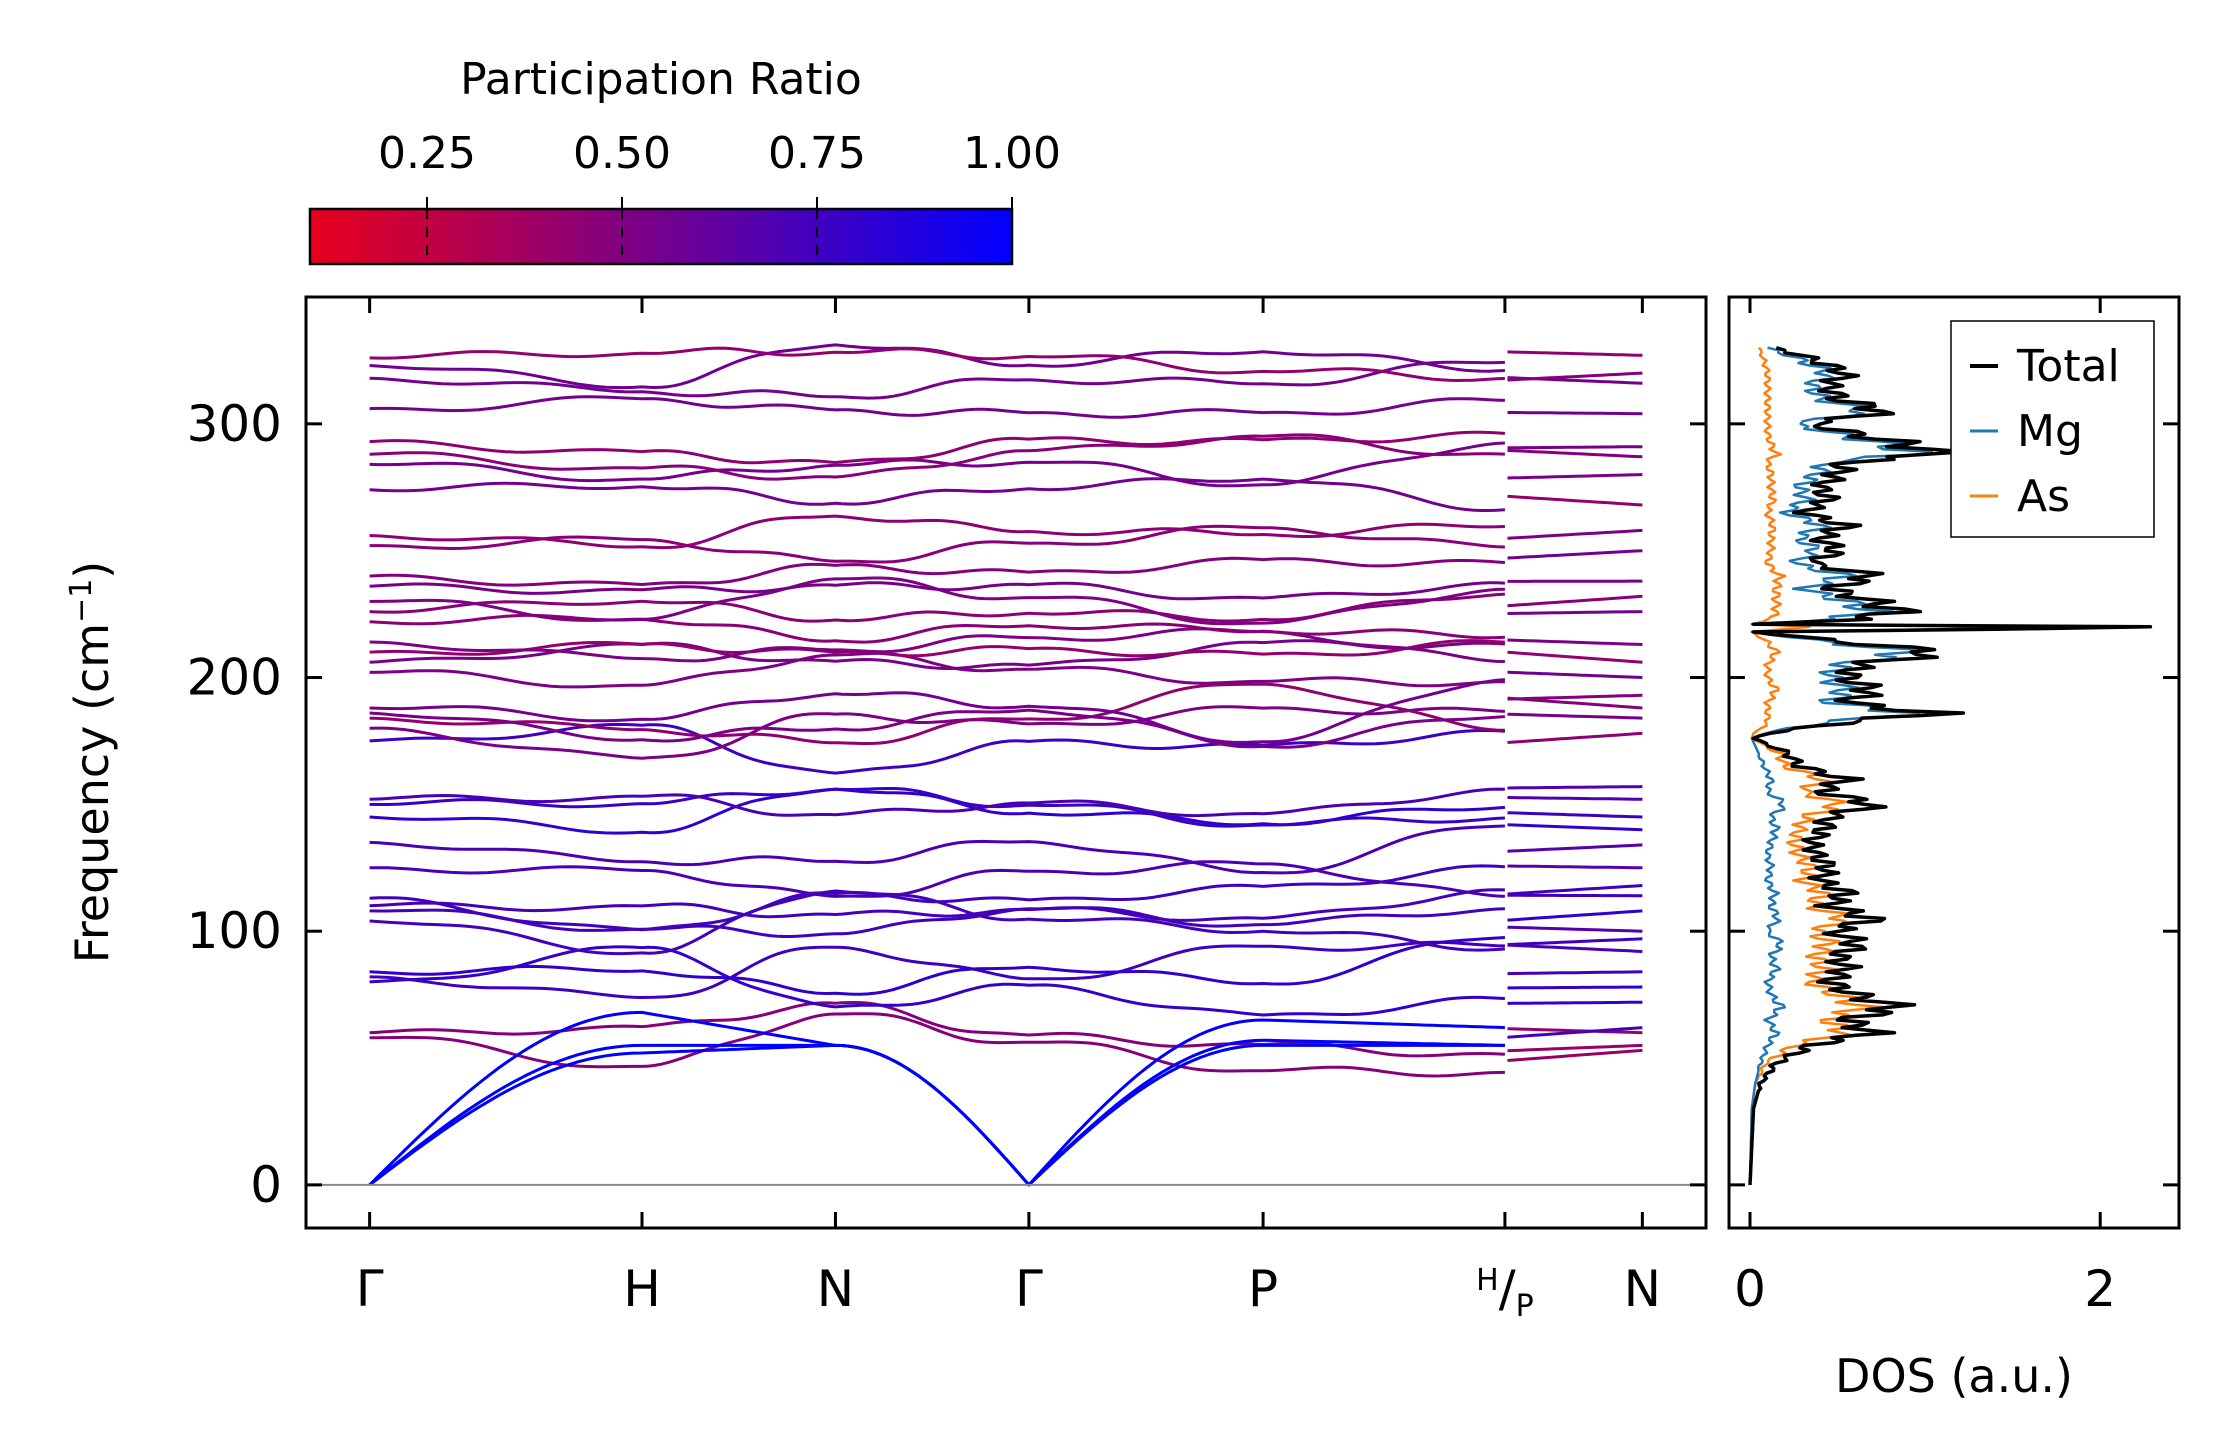 The image size is (2222, 1455). Describe the element at coordinates (719, 153) in the screenshot. I see `colorbar-tick-labels: 0.25 0.50 0.75 1.00` at that location.